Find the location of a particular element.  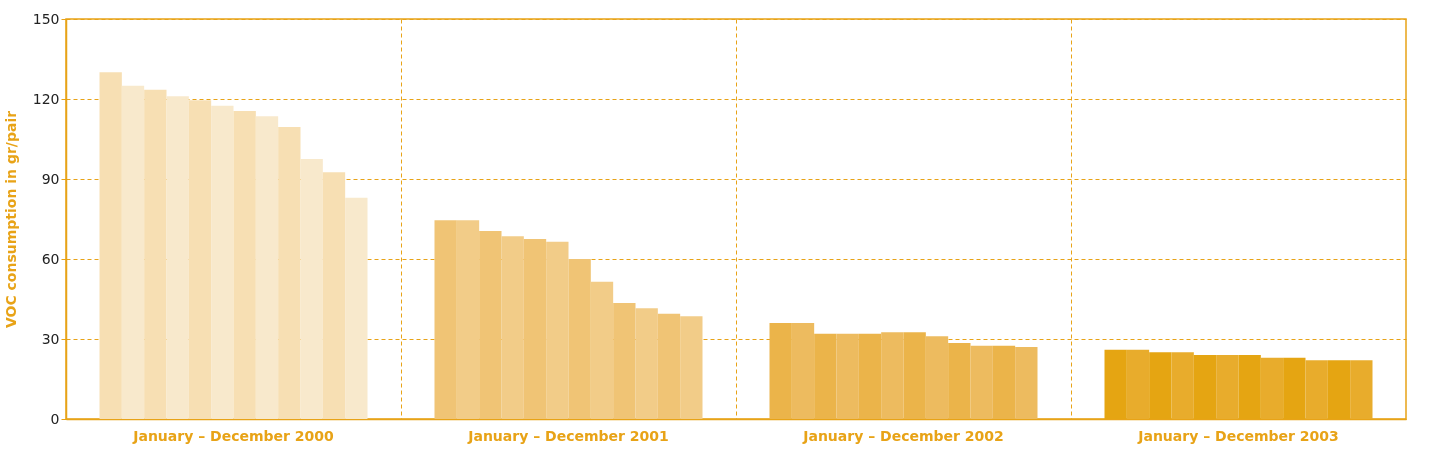

y-axis-title: VOC consumption in gr/pair is located at coordinates (10, 219).